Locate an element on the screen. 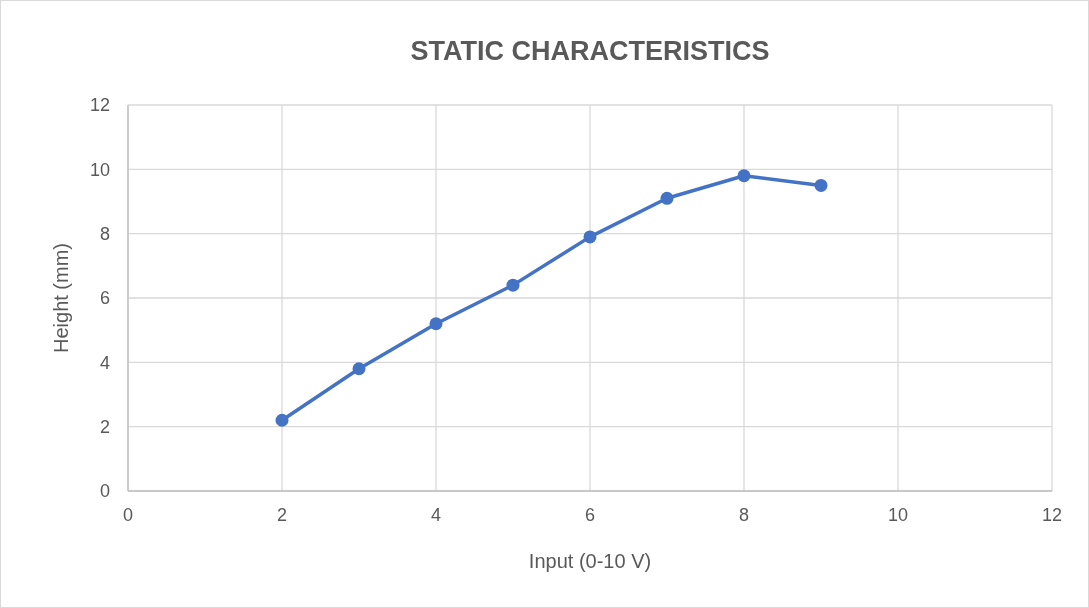  y-tick-label: 8 is located at coordinates (104, 233).